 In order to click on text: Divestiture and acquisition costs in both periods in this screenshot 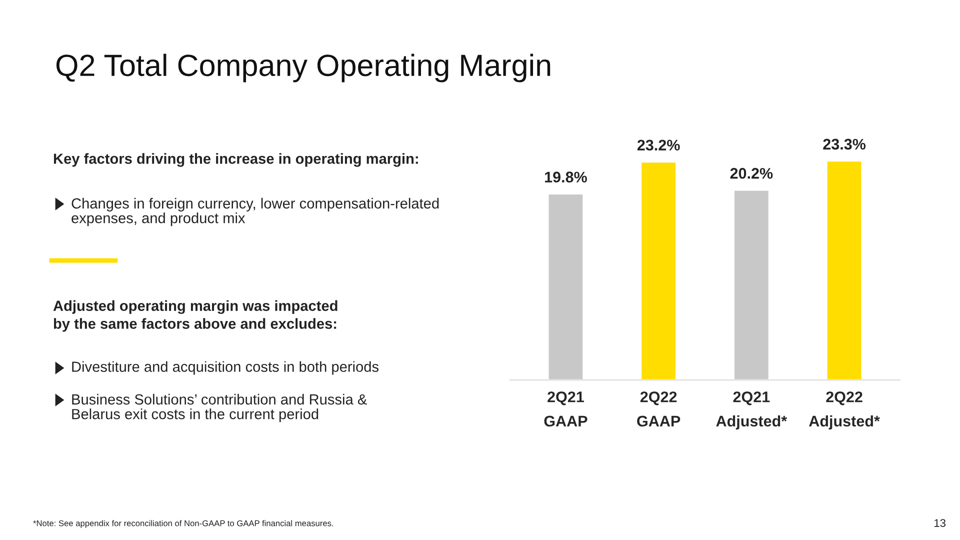, I will do `click(225, 368)`.